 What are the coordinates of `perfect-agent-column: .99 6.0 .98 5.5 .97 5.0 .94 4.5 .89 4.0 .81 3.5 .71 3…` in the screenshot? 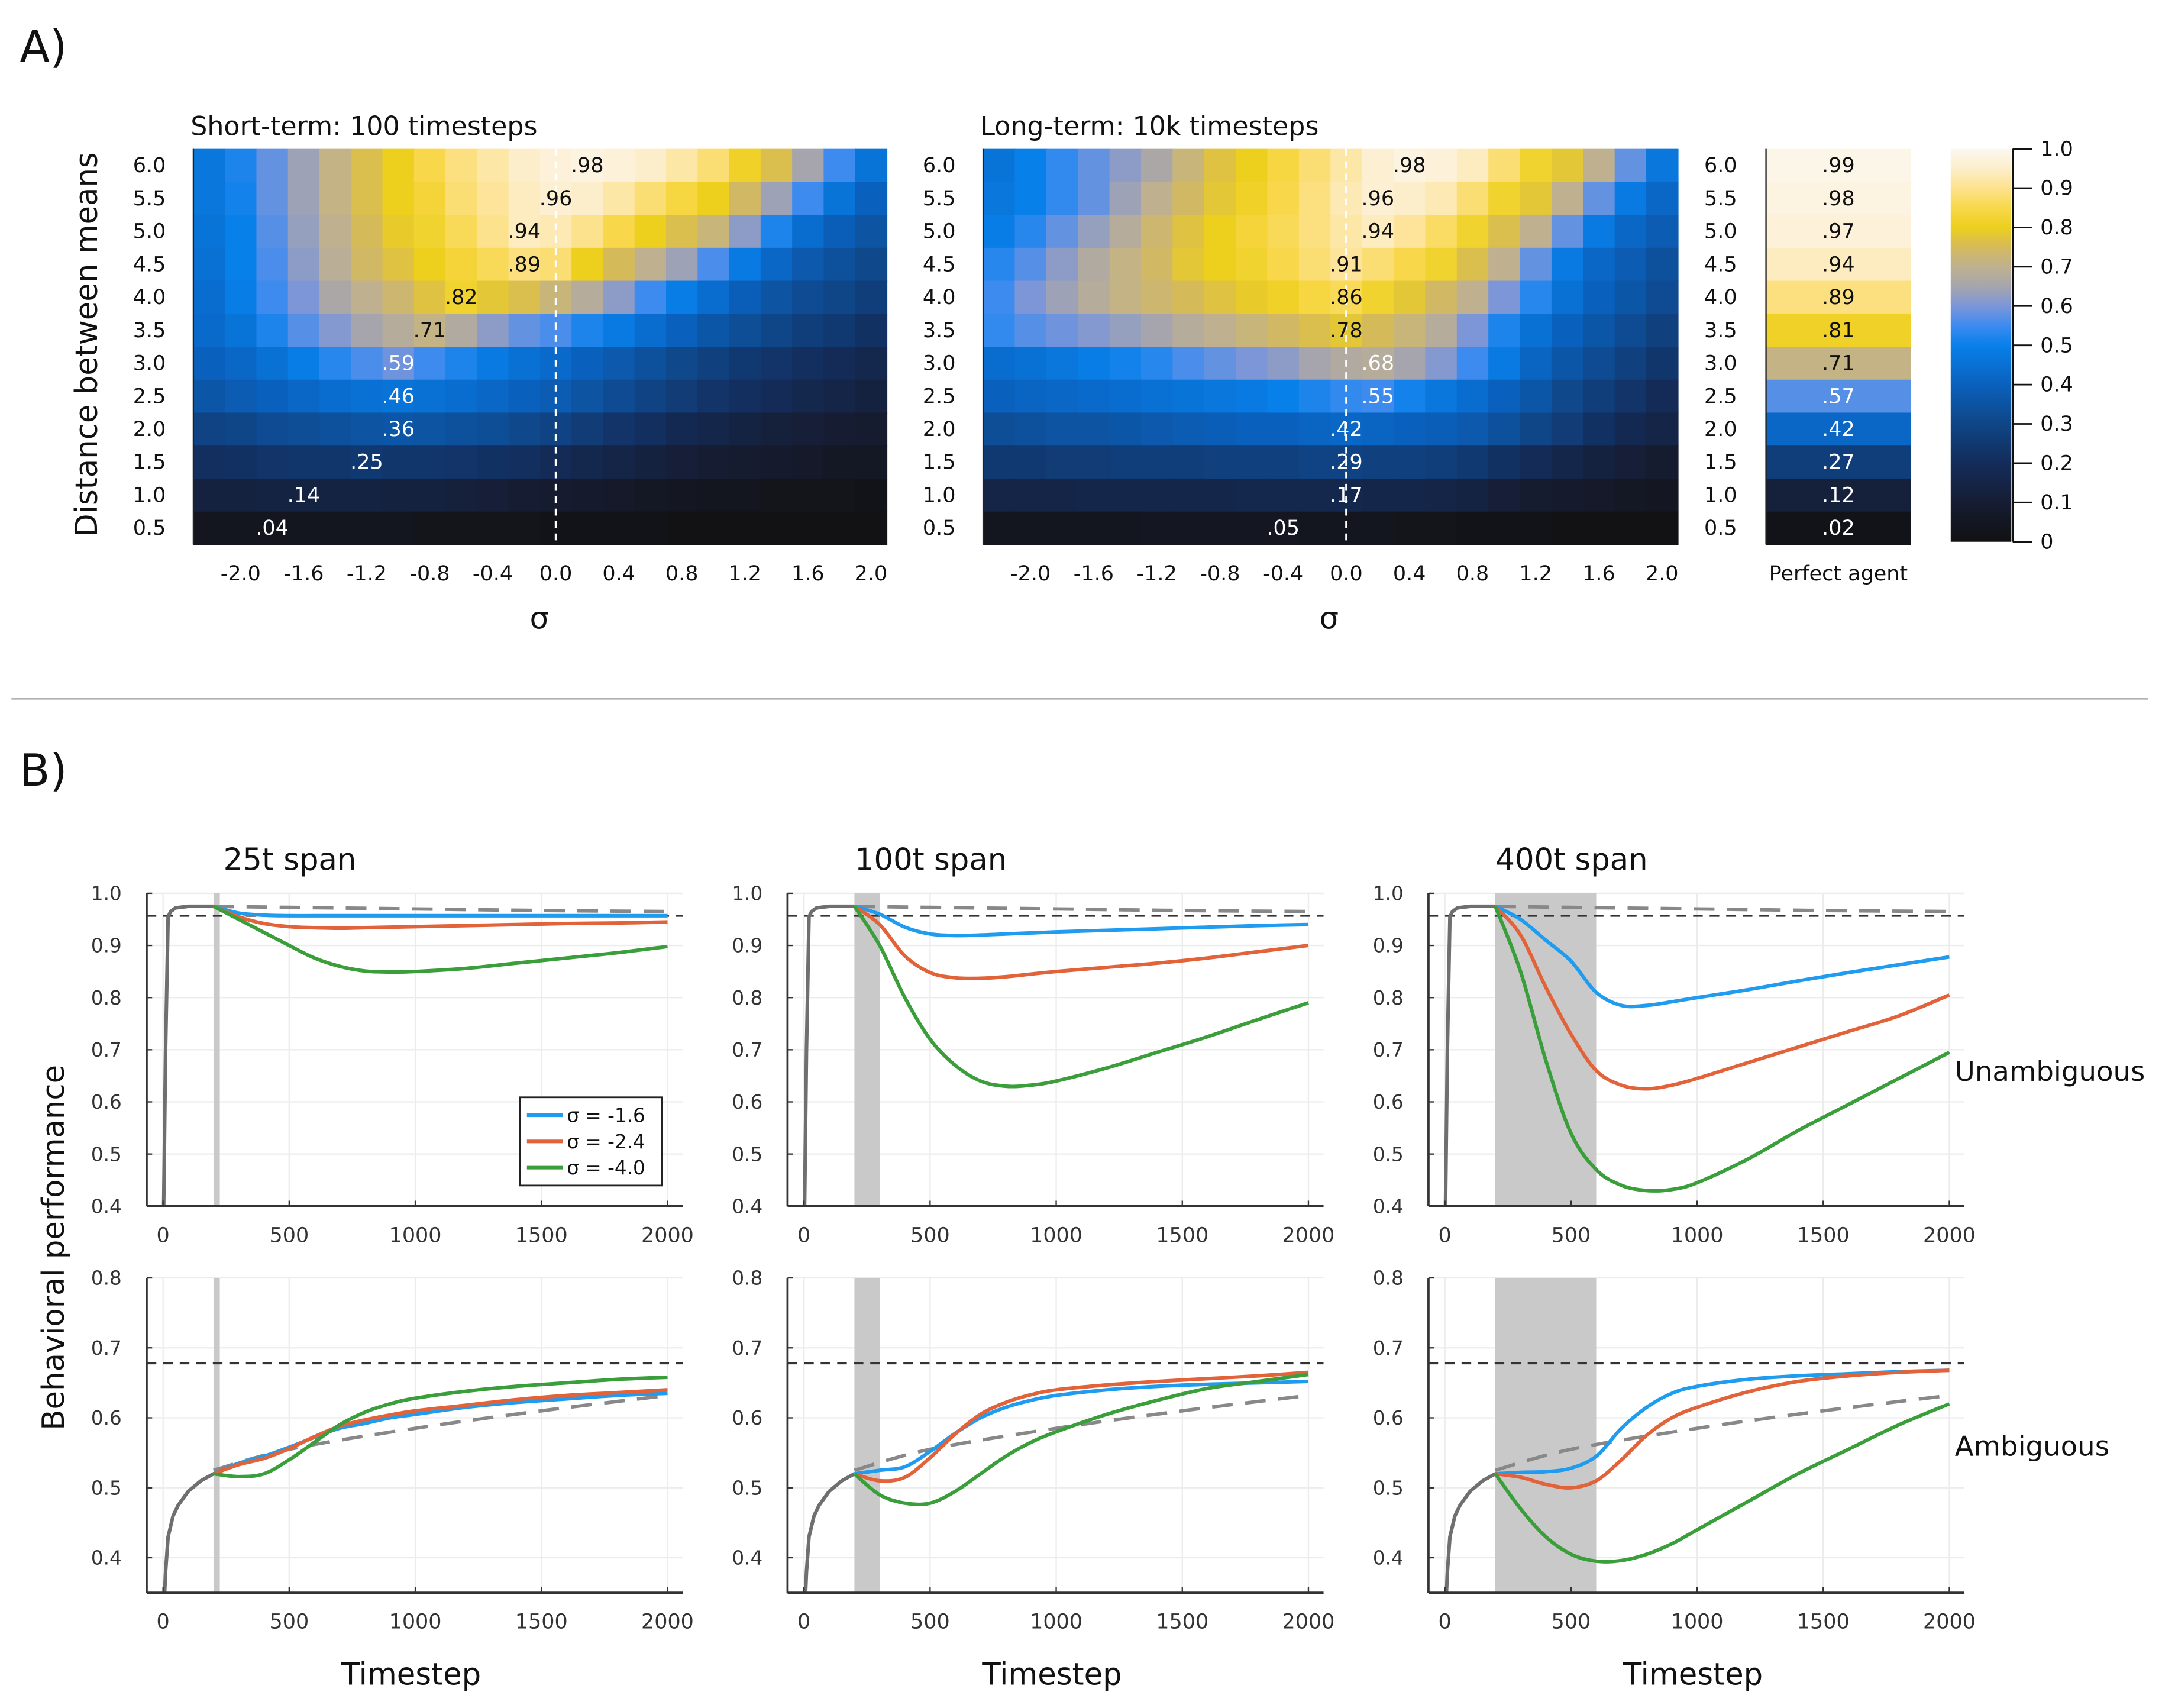 It's located at (1807, 367).